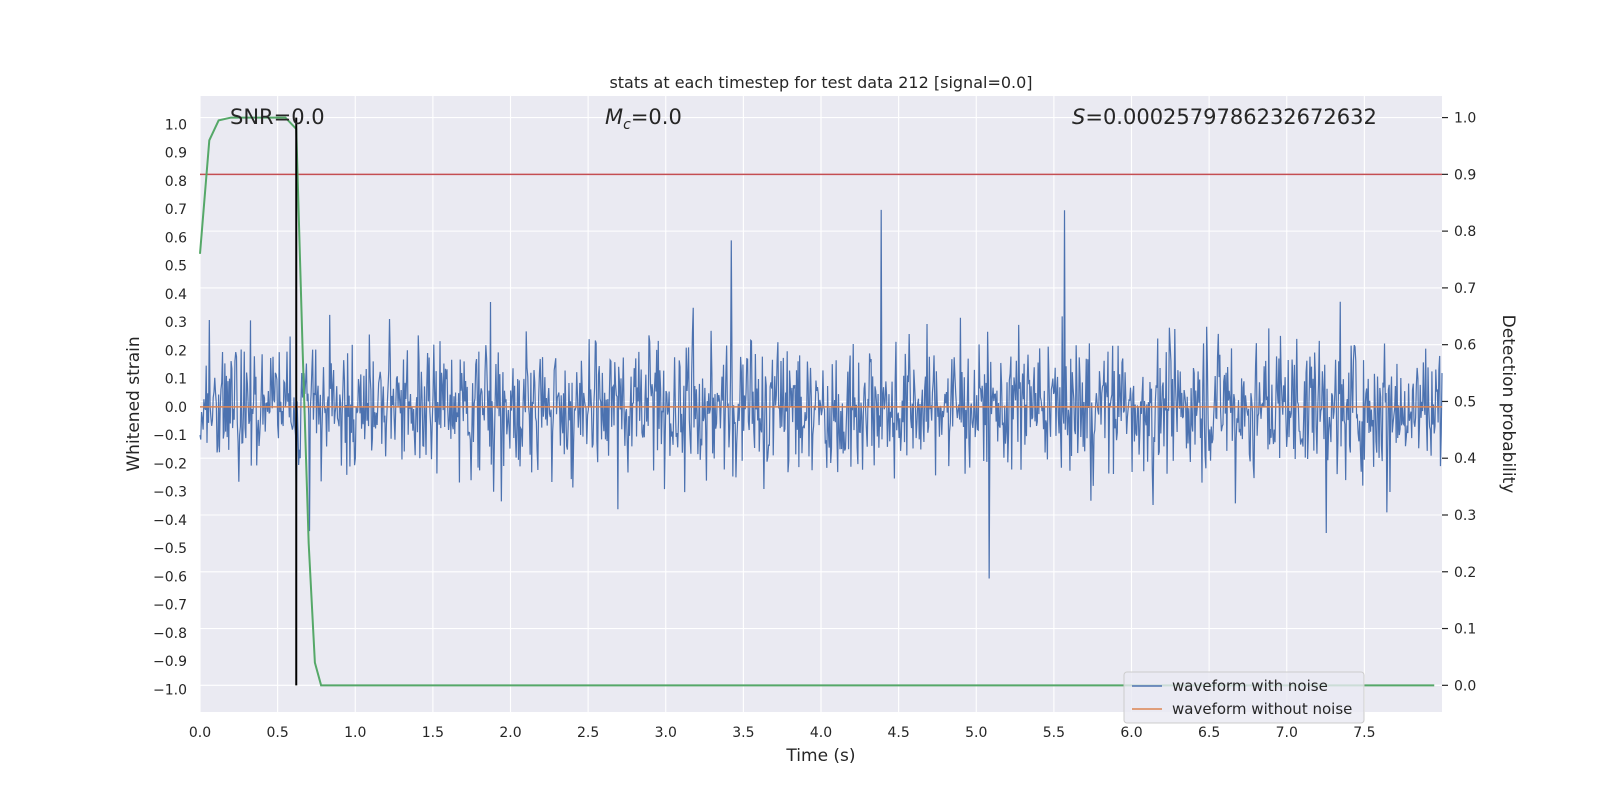  What do you see at coordinates (1262, 709) in the screenshot?
I see `legend-label-clean: waveform without noise` at bounding box center [1262, 709].